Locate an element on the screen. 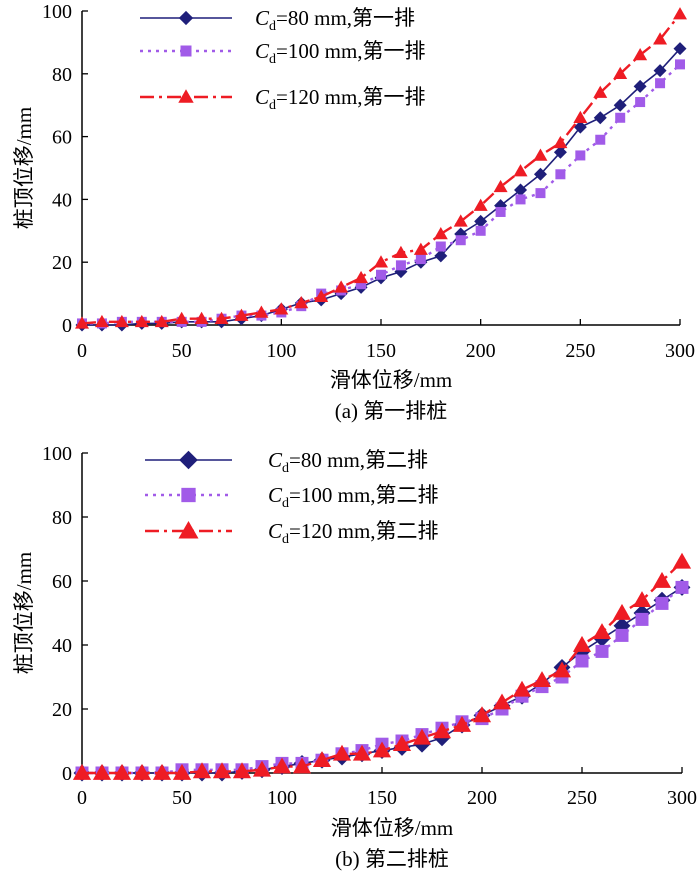 This screenshot has width=700, height=878. legend-entry: Cd=80 mm,第二排 is located at coordinates (286, 462).